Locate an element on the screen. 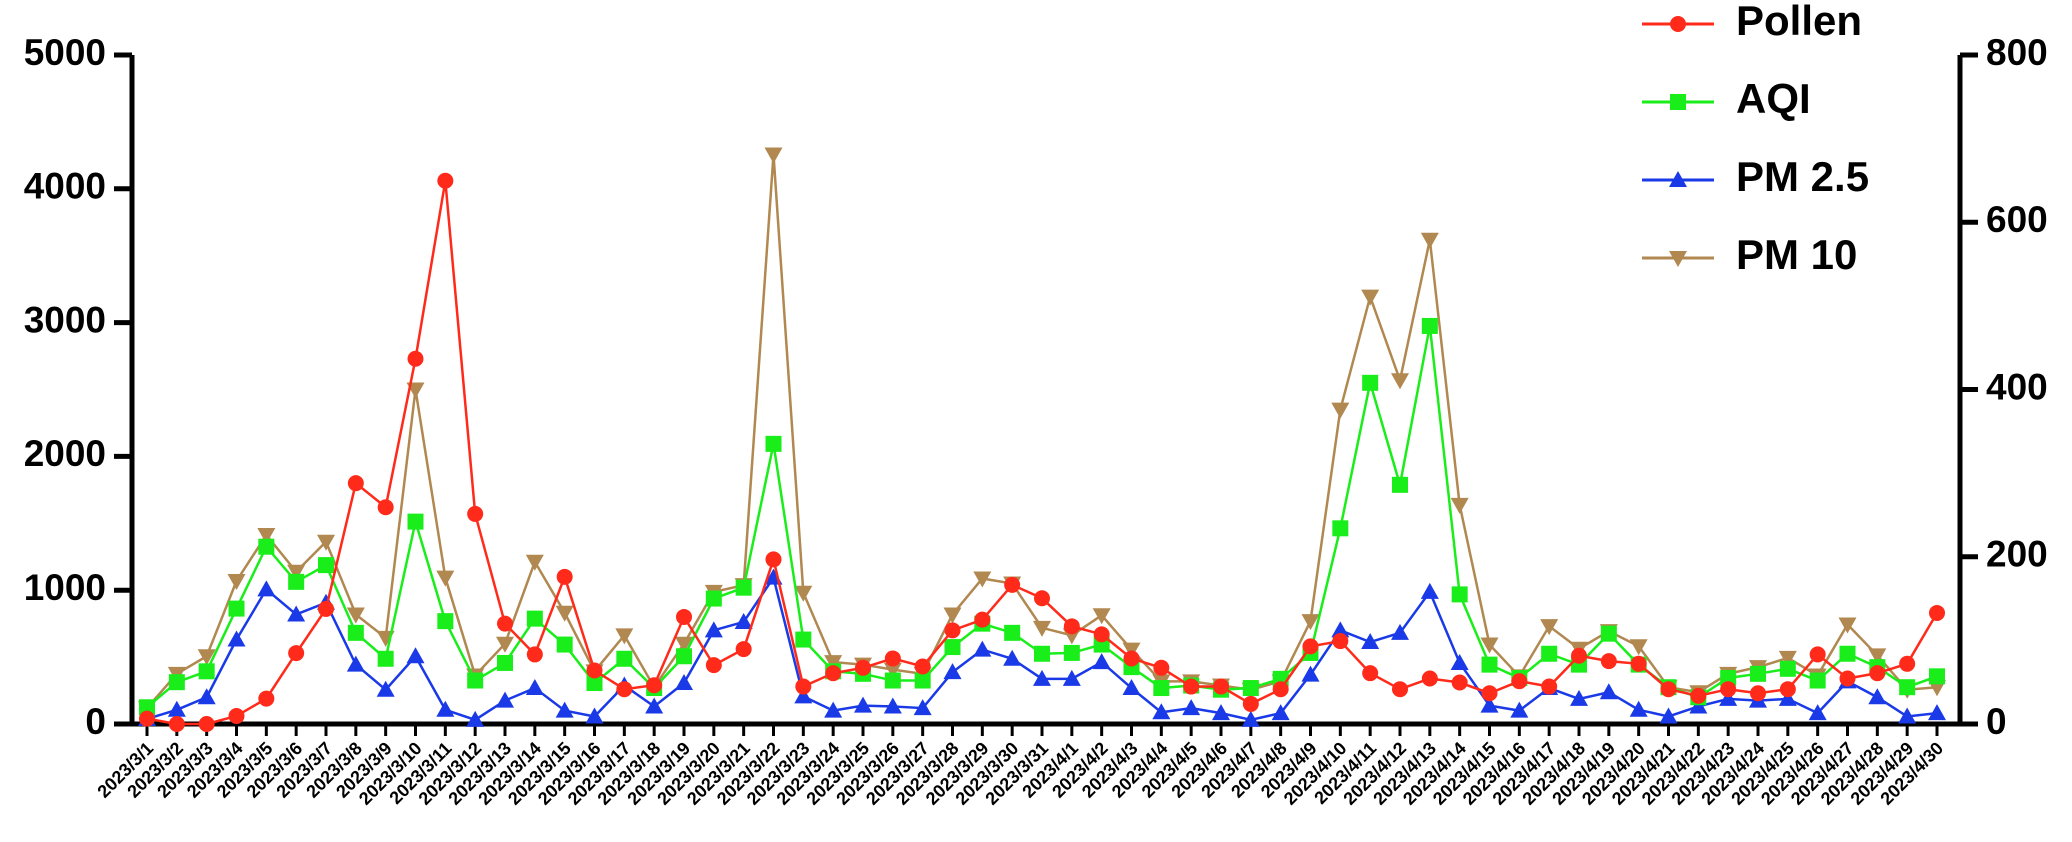 The image size is (2072, 842). y-tick-label: 5000 is located at coordinates (65, 52).